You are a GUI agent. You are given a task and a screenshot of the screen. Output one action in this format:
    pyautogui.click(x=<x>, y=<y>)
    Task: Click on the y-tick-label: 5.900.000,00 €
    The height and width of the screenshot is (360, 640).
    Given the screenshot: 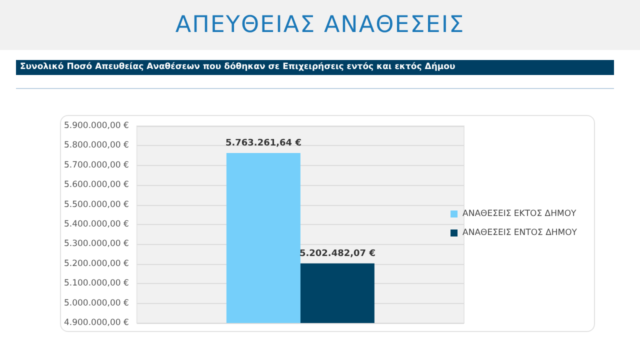 What is the action you would take?
    pyautogui.click(x=96, y=126)
    